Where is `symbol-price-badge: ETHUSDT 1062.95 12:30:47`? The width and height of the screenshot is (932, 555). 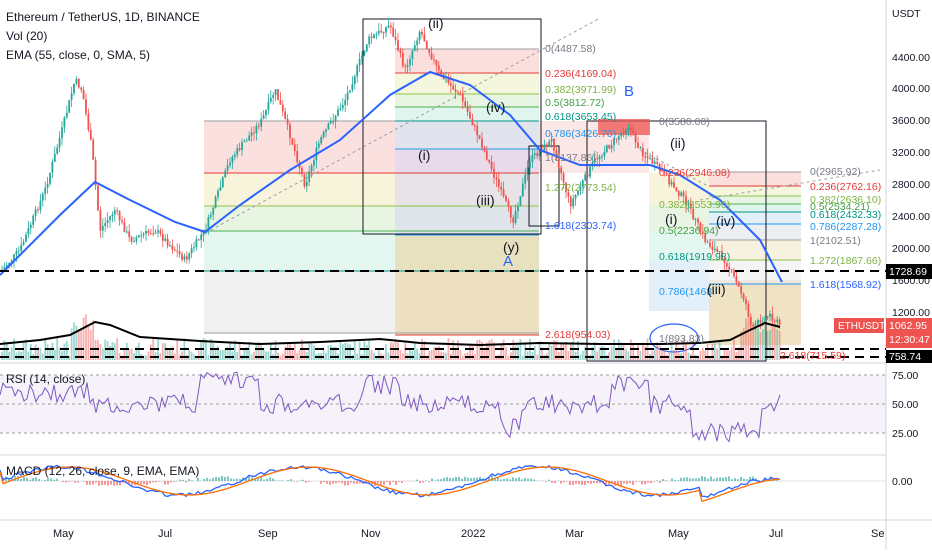 symbol-price-badge: ETHUSDT 1062.95 12:30:47 is located at coordinates (883, 333).